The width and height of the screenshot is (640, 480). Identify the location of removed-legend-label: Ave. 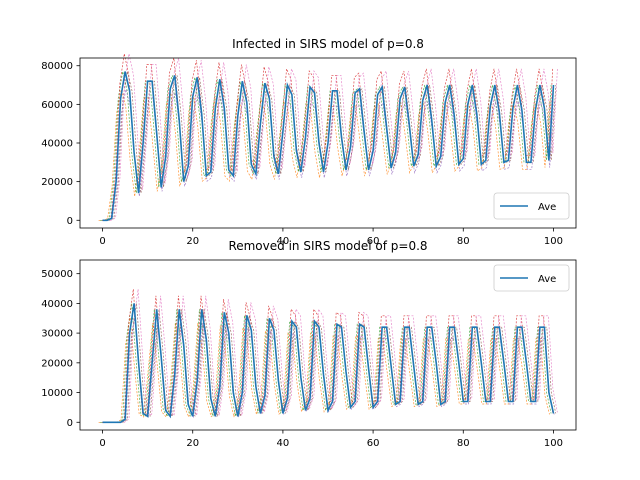
(547, 279).